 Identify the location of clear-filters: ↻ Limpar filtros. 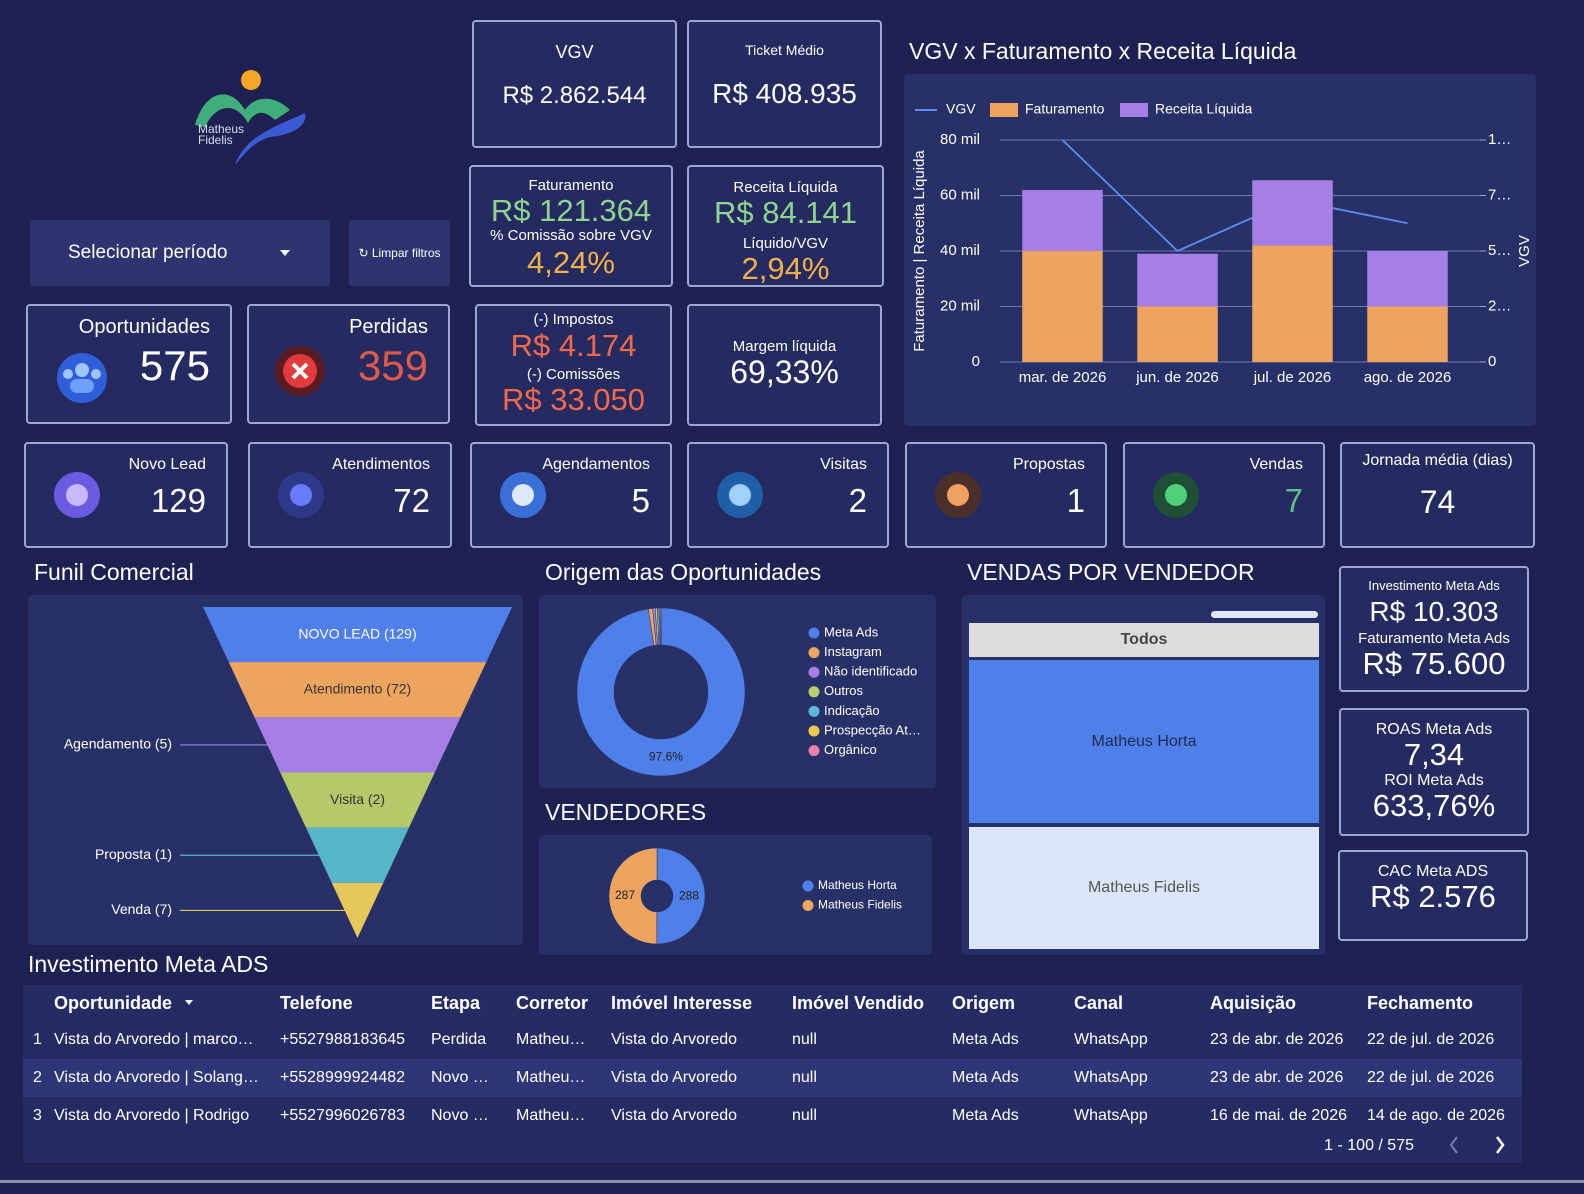
(399, 253).